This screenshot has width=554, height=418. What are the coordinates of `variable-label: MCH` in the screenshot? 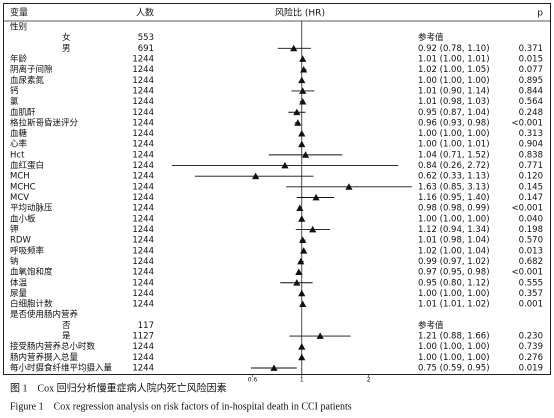 It's located at (20, 177).